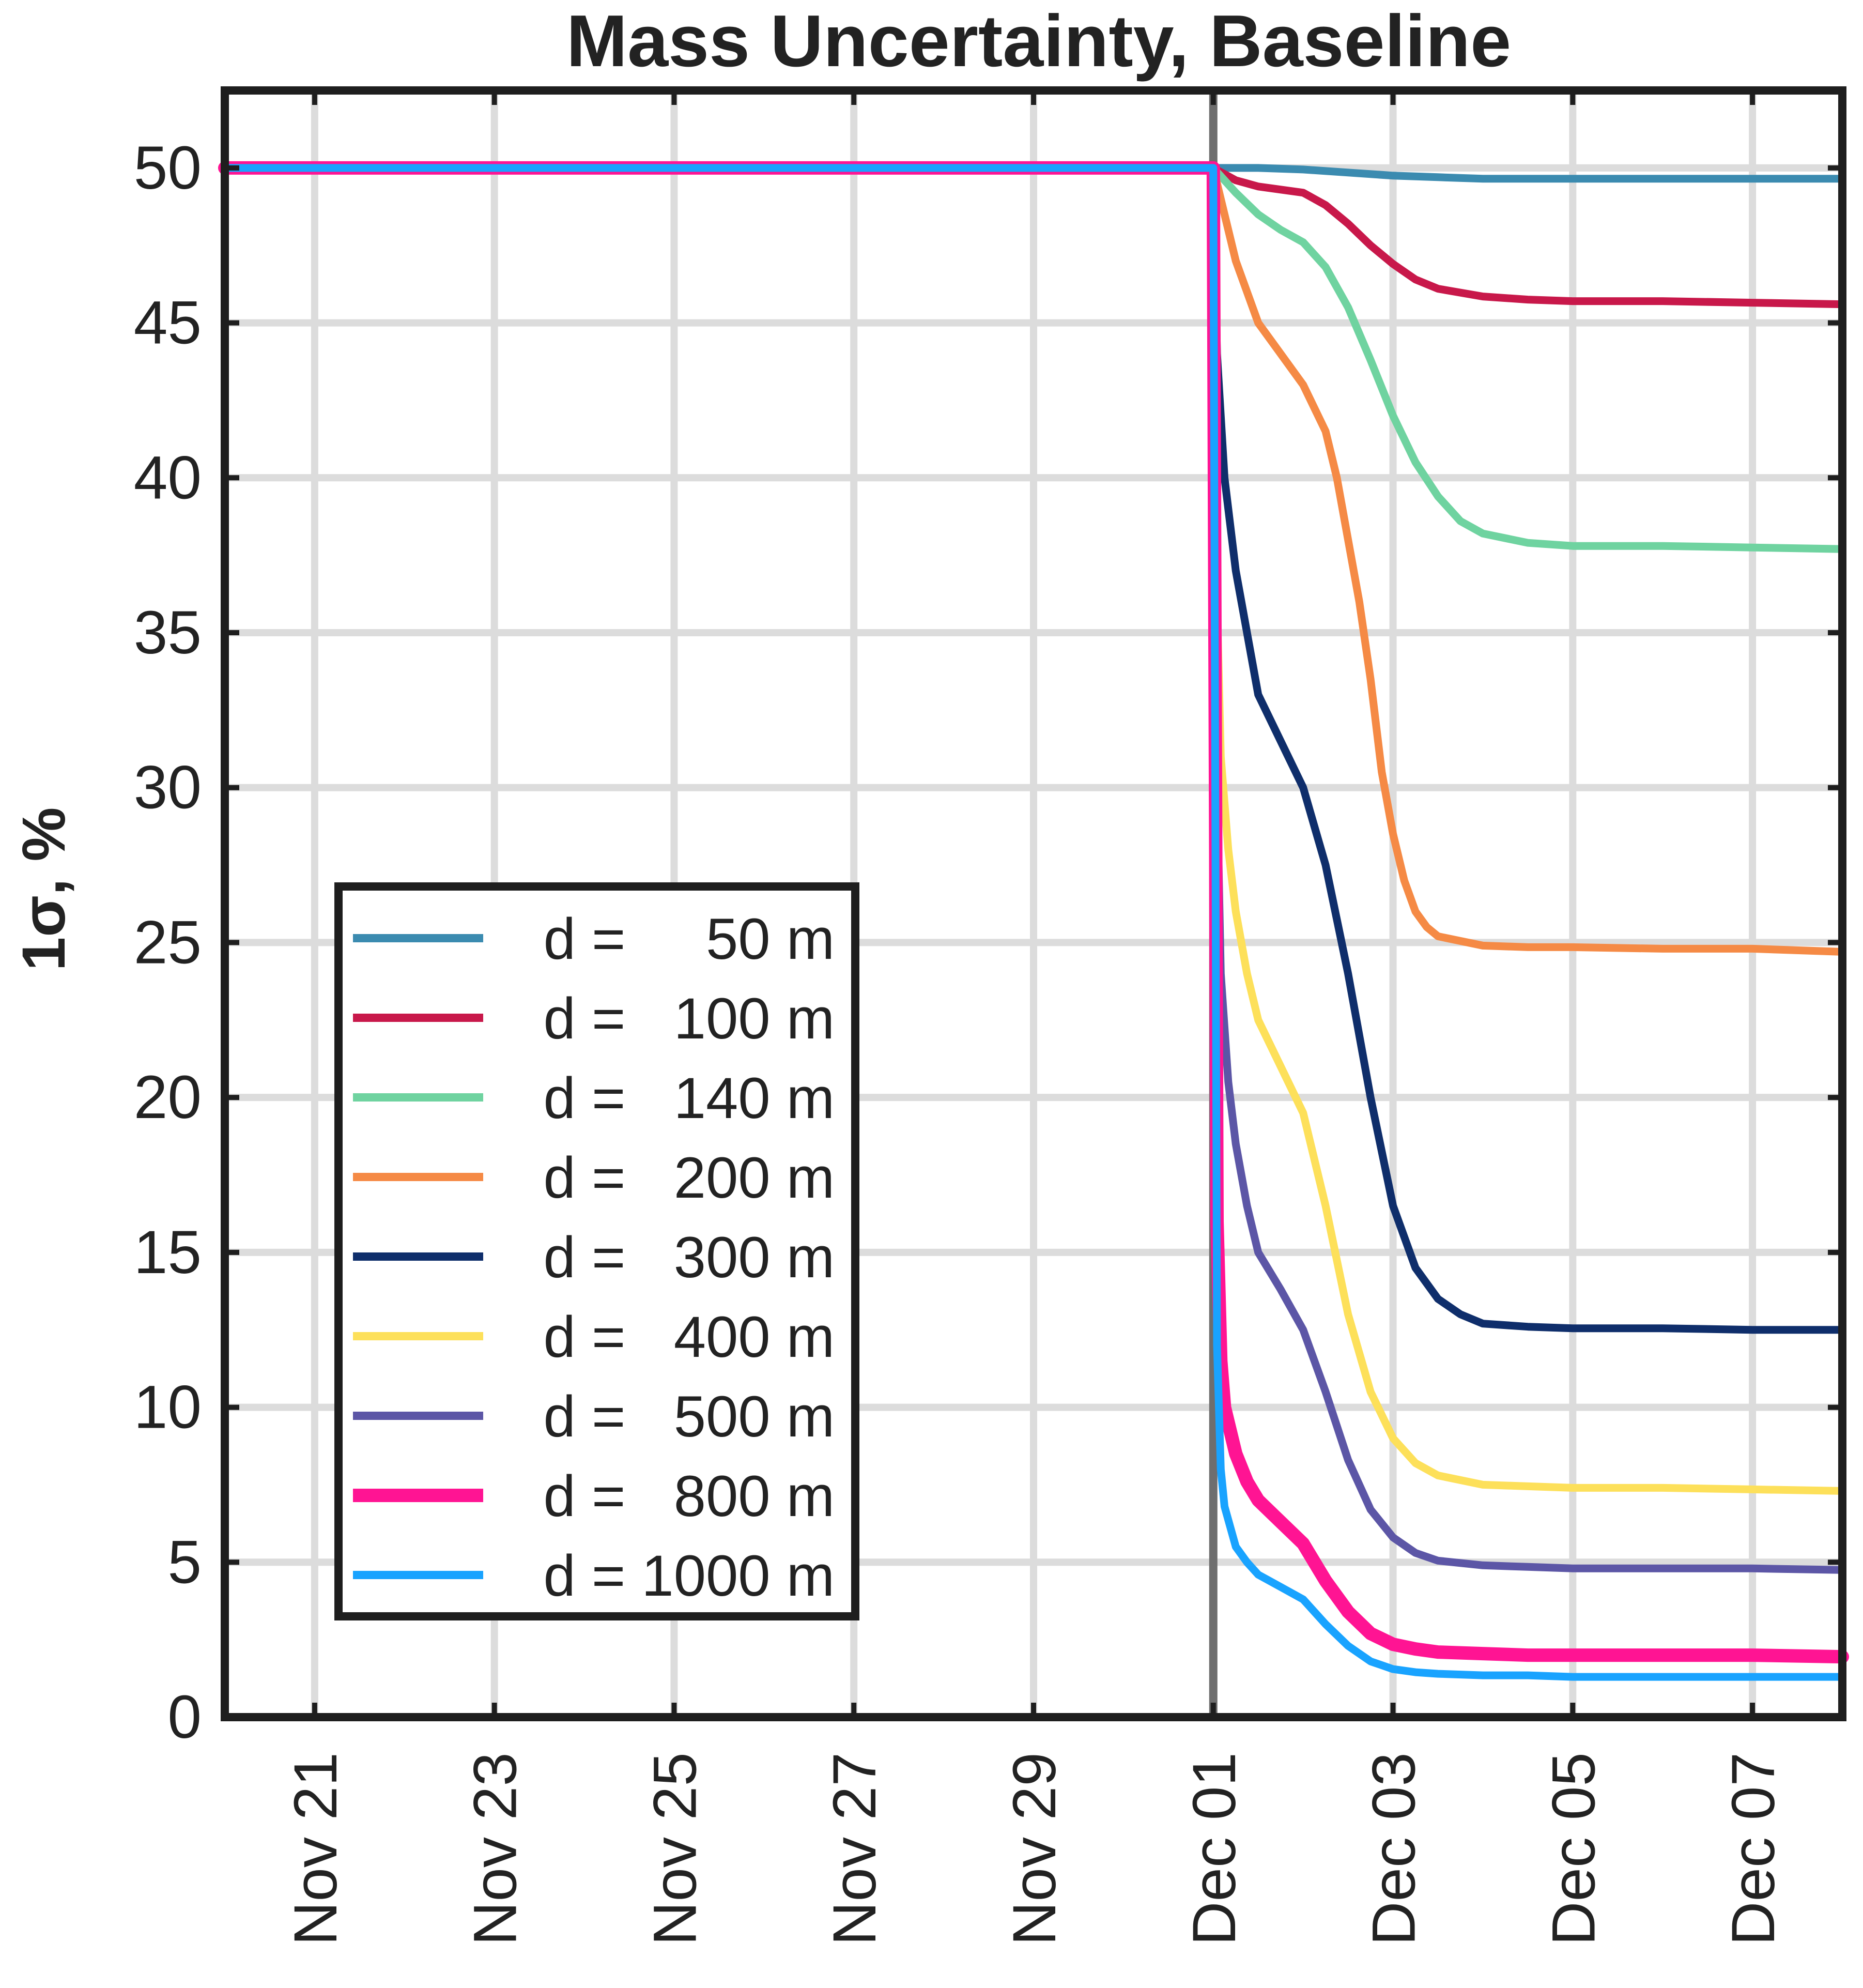  I want to click on y-tick-label: 0, so click(184, 1717).